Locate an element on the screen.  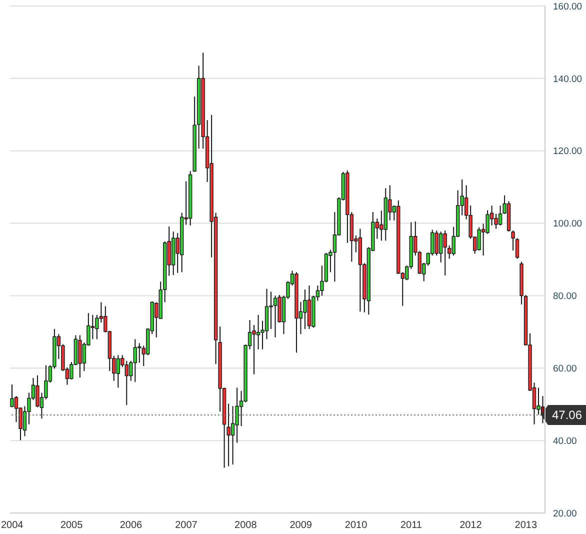
x-tick-label: 2005 is located at coordinates (72, 526).